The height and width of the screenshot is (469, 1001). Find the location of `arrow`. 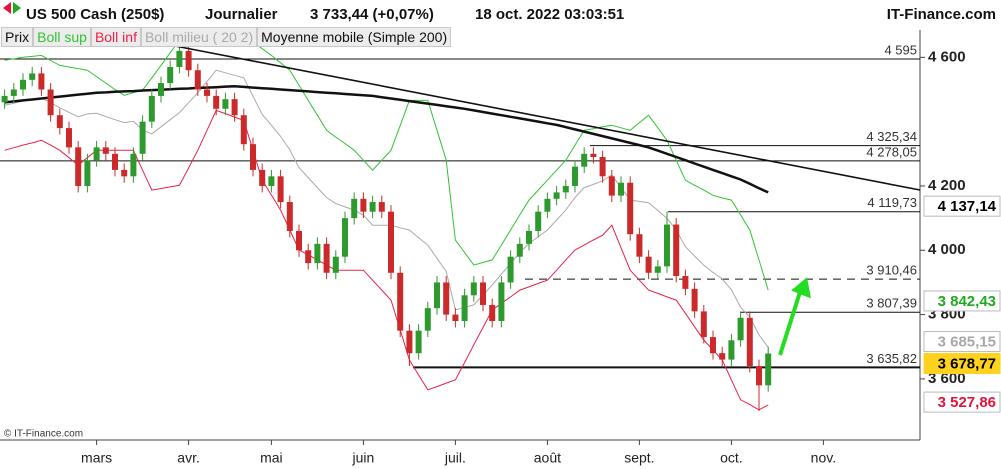

arrow is located at coordinates (790, 323).